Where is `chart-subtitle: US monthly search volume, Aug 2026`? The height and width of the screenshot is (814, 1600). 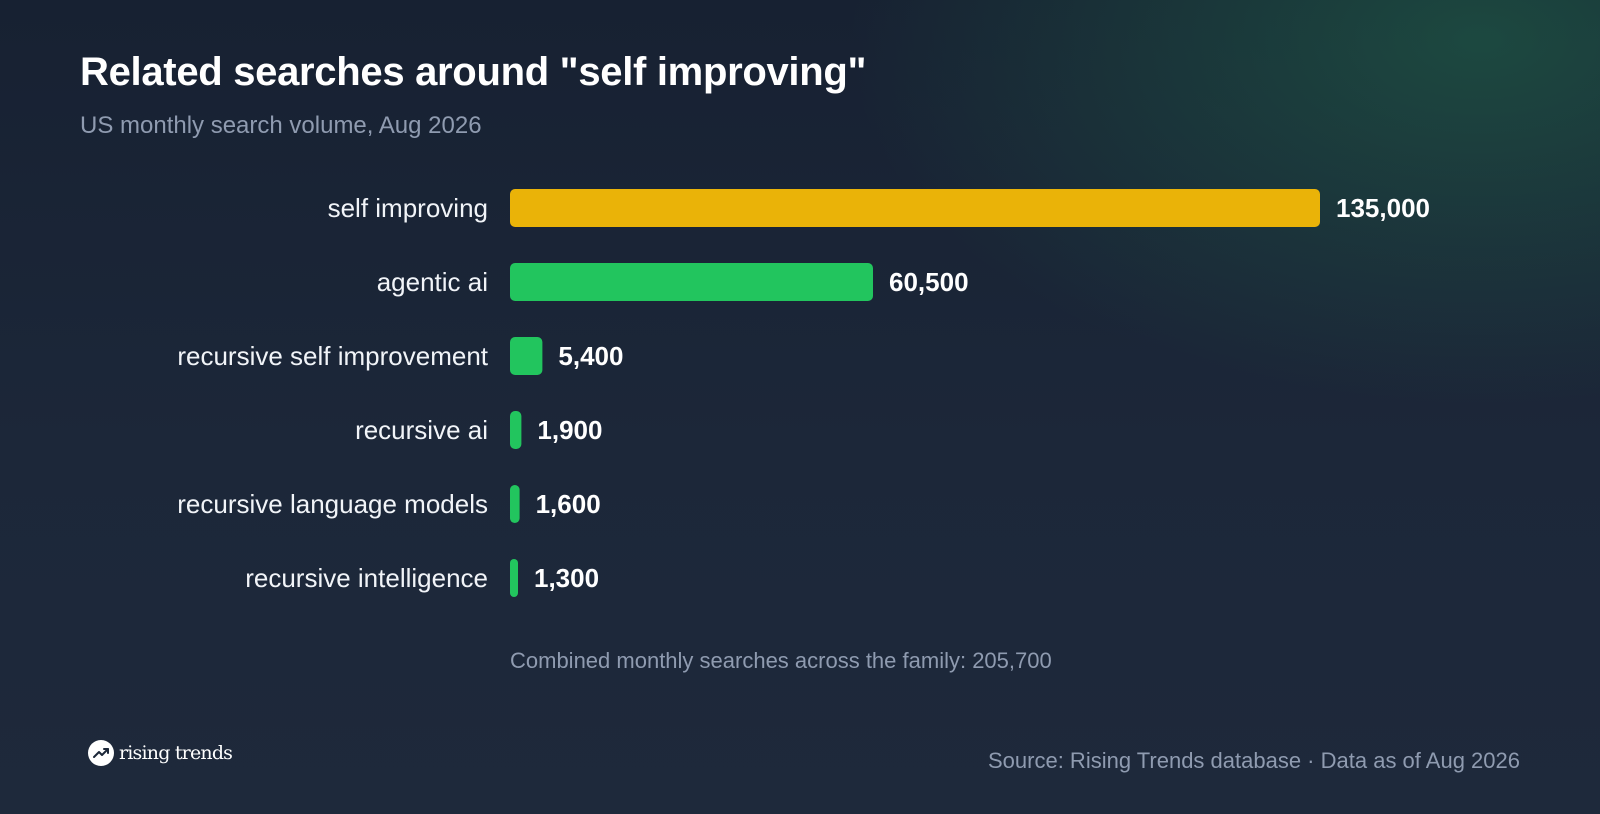
chart-subtitle: US monthly search volume, Aug 2026 is located at coordinates (281, 125).